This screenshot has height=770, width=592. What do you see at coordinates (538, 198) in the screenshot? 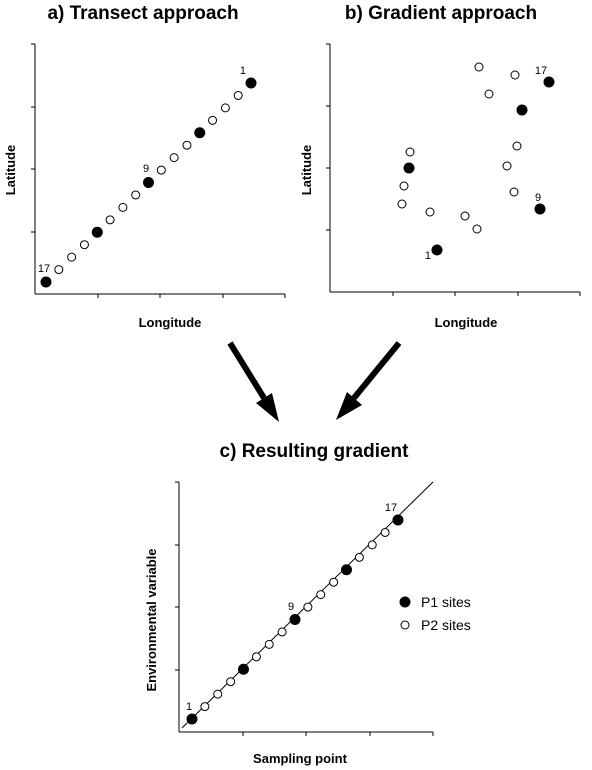
I see `panel-b-label-middle: 9` at bounding box center [538, 198].